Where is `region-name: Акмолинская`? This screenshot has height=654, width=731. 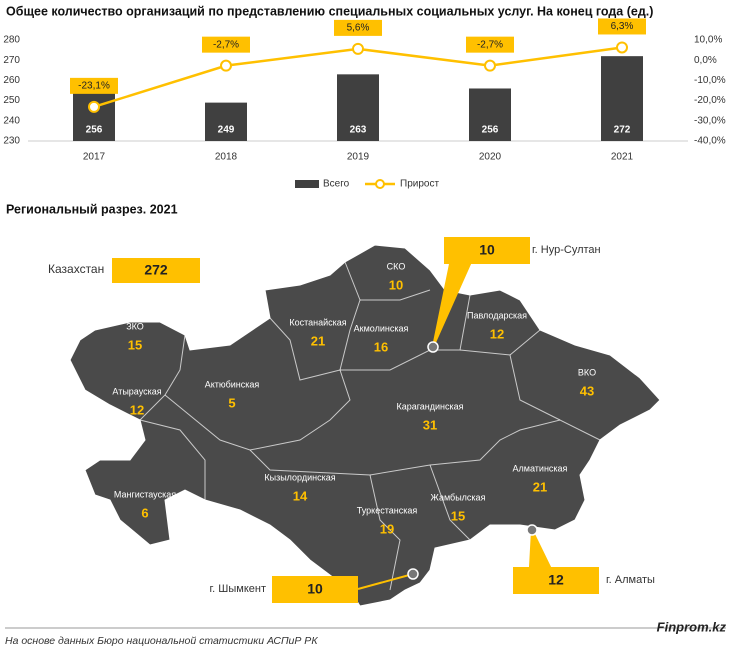
region-name: Акмолинская is located at coordinates (381, 328).